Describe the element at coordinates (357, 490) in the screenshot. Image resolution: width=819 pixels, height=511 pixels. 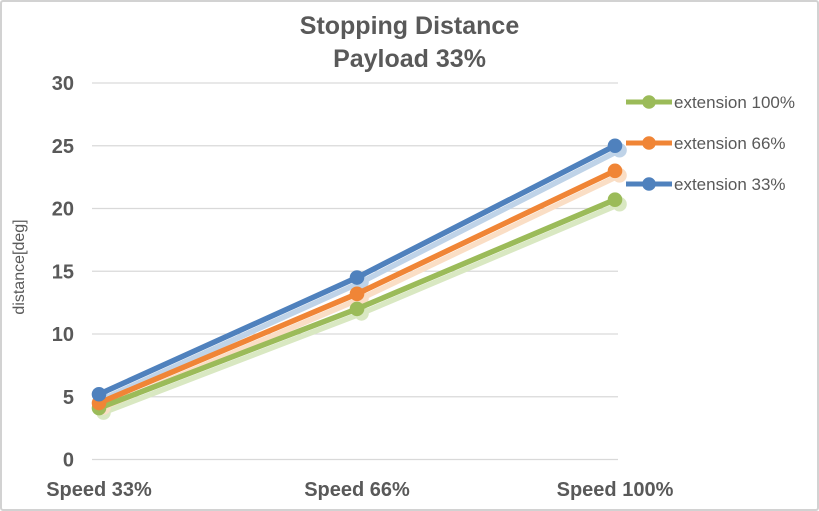
I see `x-category-label: Speed 66%` at that location.